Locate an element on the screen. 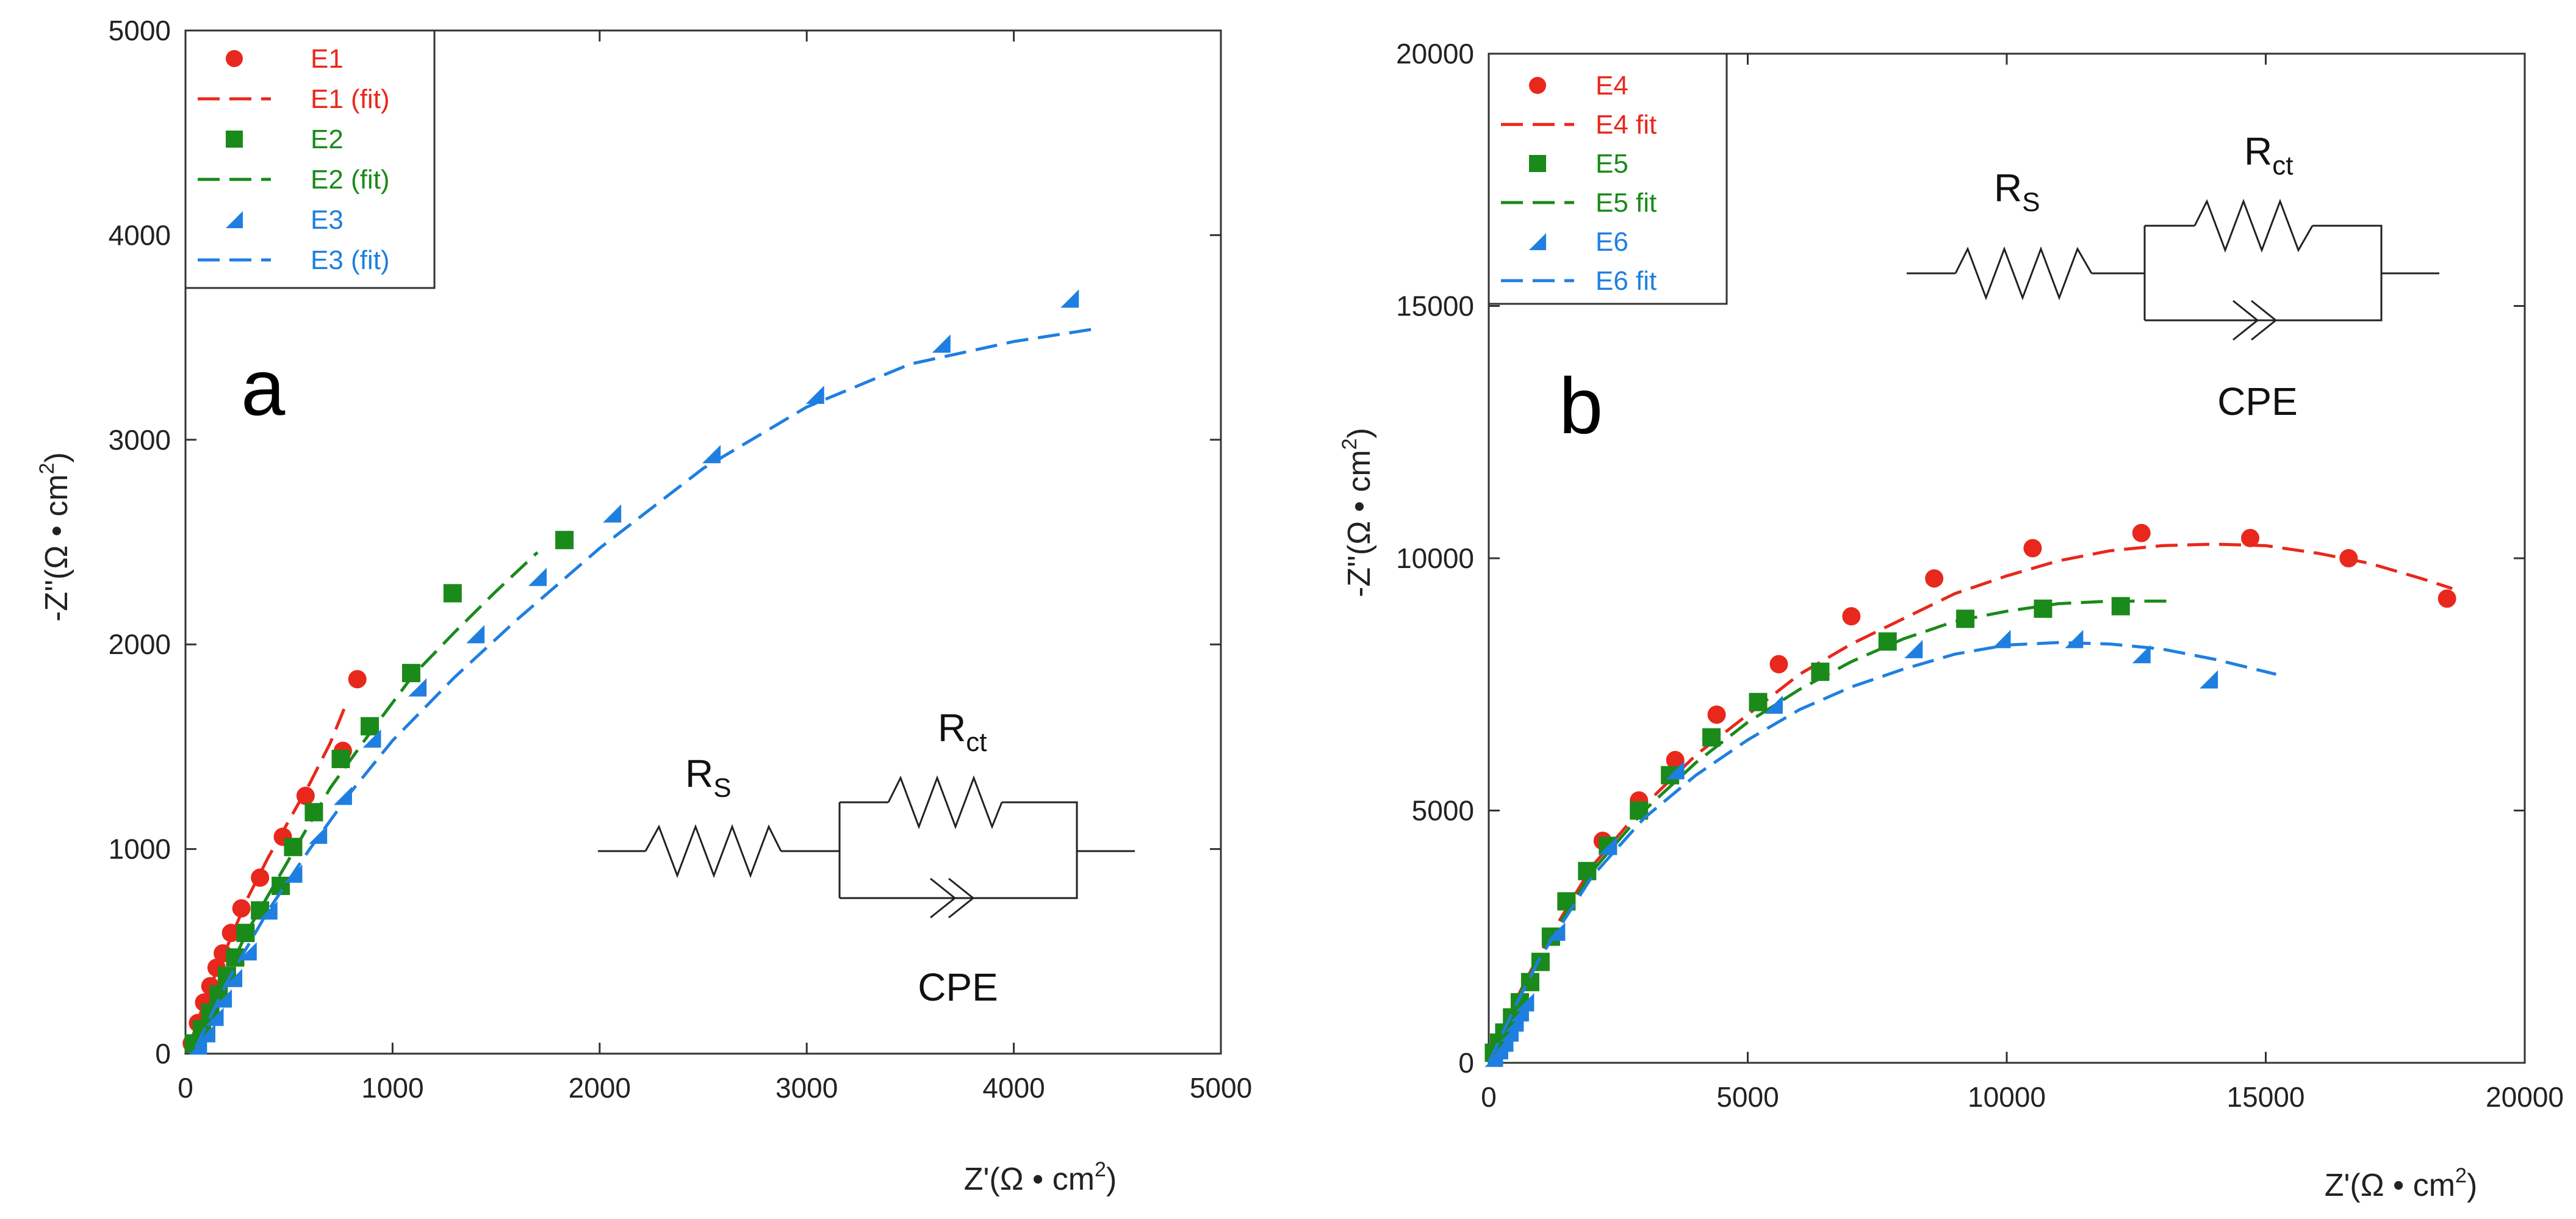  y-tick-label: 3000 is located at coordinates (140, 440).